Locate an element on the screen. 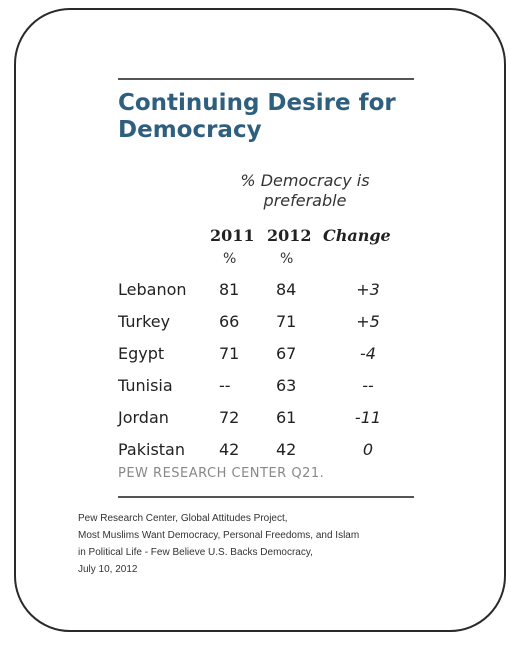  row-value-2011: 42 is located at coordinates (229, 449).